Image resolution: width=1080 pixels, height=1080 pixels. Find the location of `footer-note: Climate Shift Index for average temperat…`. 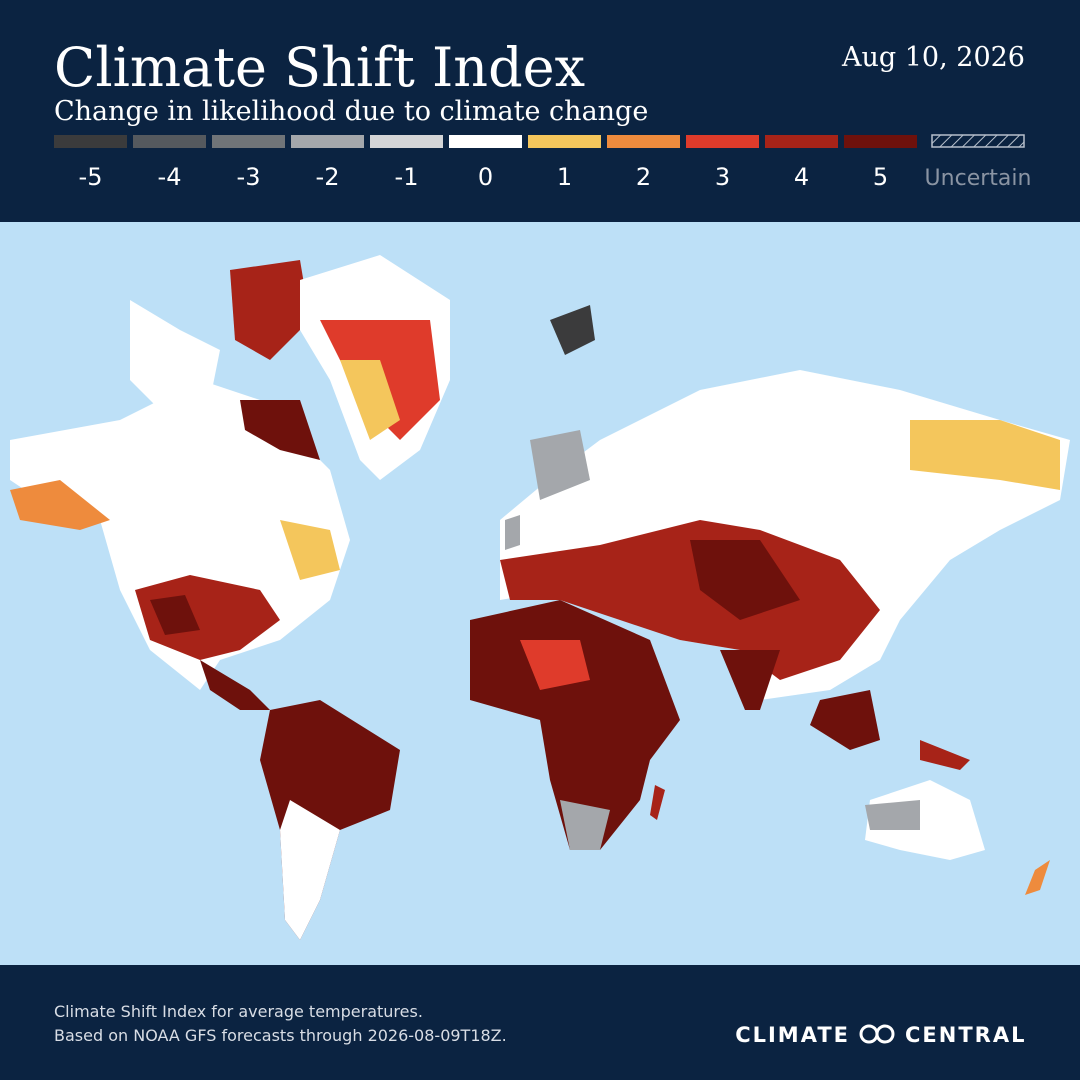

footer-note: Climate Shift Index for average temperat… is located at coordinates (238, 1011).